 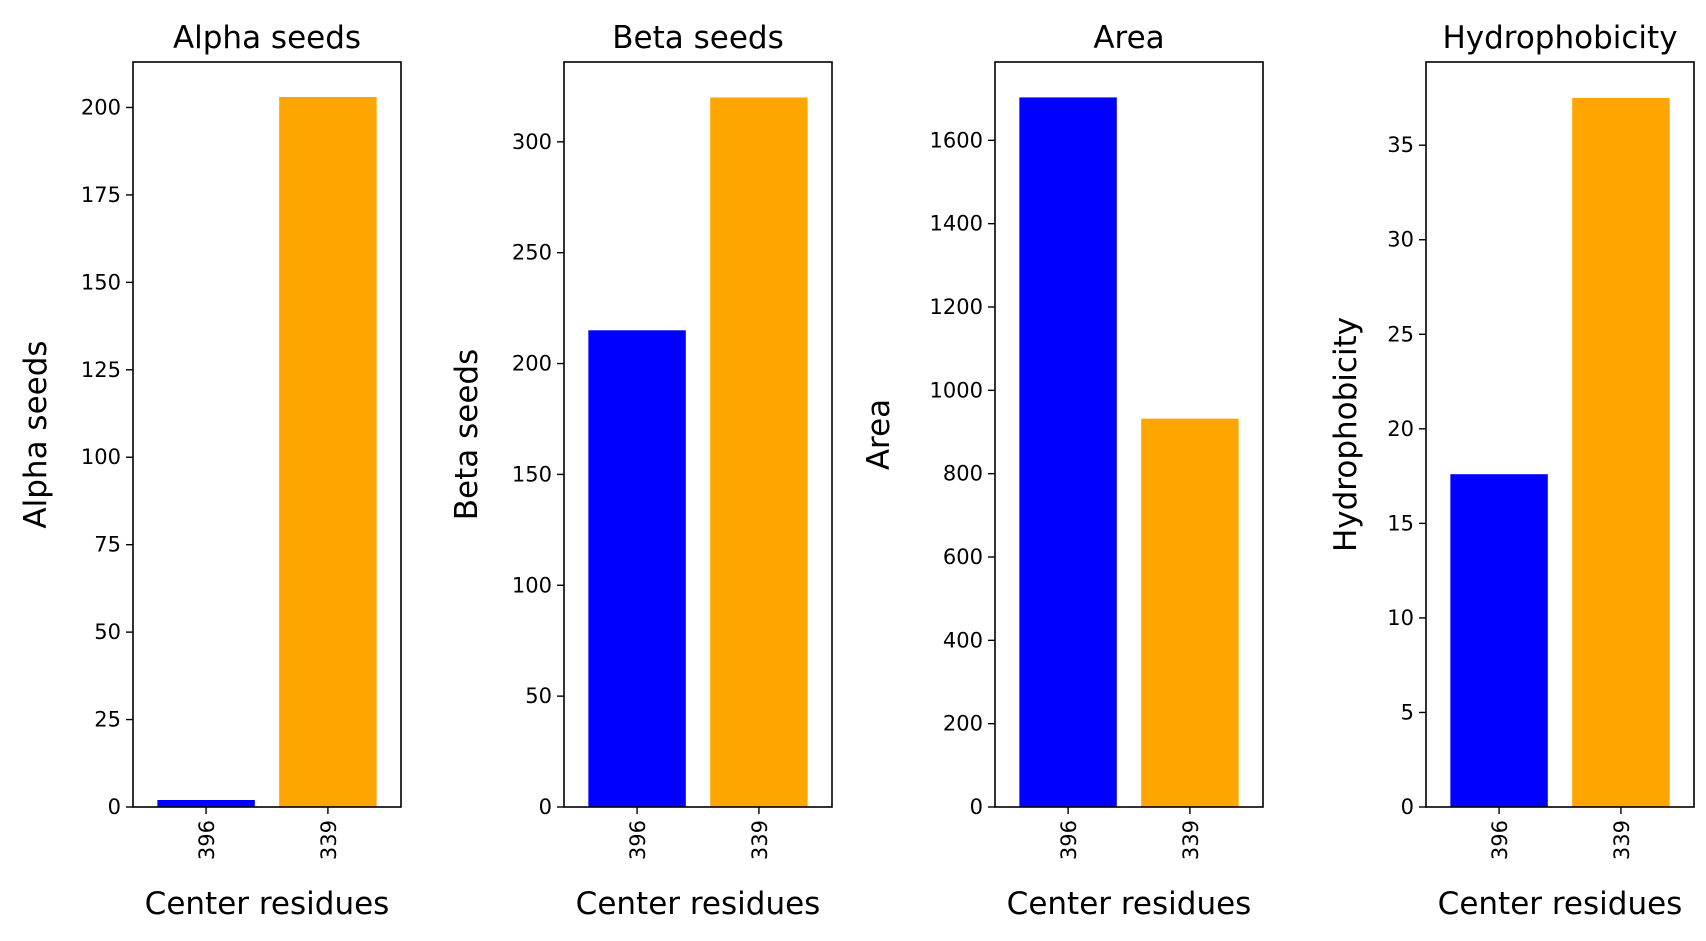 I want to click on y-tick-label: 1600, so click(x=956, y=140).